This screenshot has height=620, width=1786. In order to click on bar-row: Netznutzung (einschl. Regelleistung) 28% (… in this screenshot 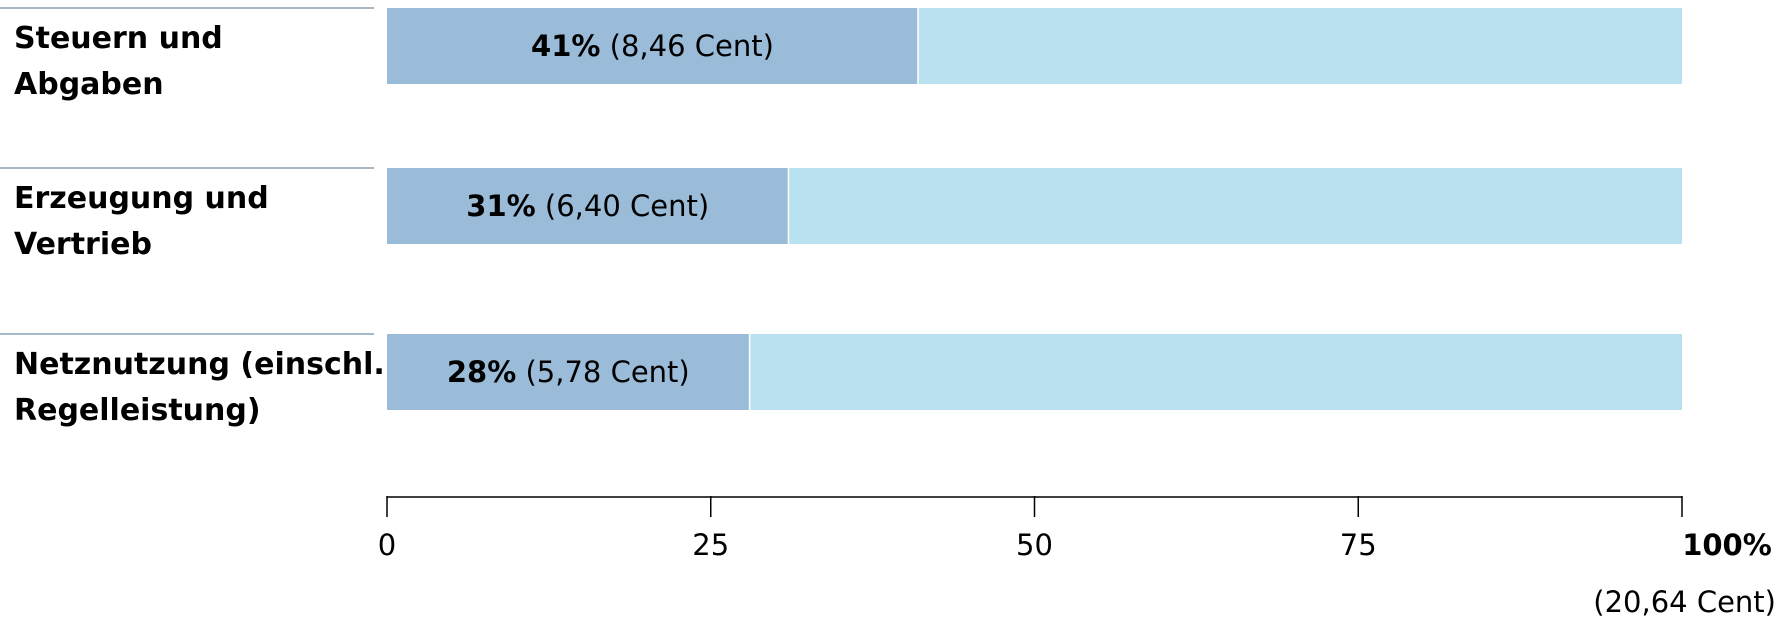, I will do `click(841, 380)`.